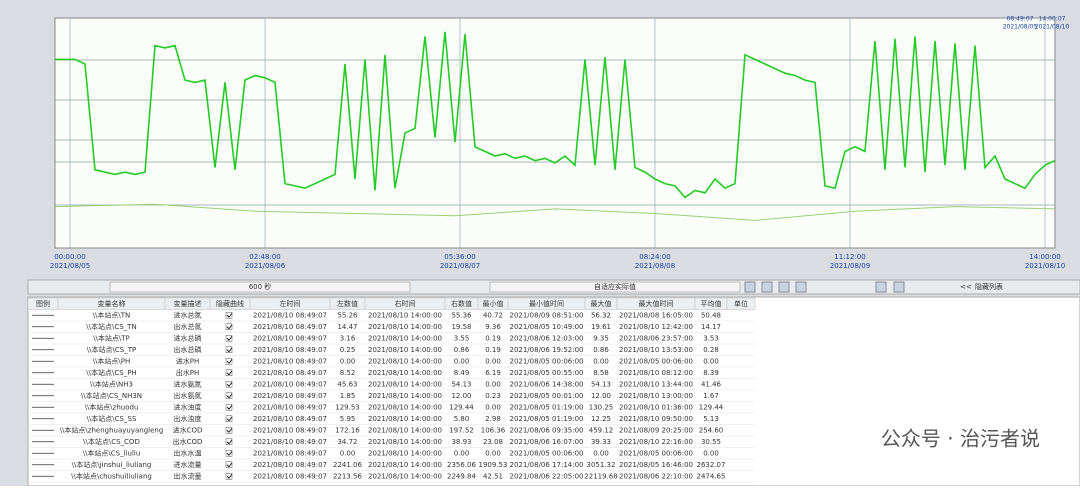 The height and width of the screenshot is (490, 1080). I want to click on cell: 进水浊度, so click(188, 406).